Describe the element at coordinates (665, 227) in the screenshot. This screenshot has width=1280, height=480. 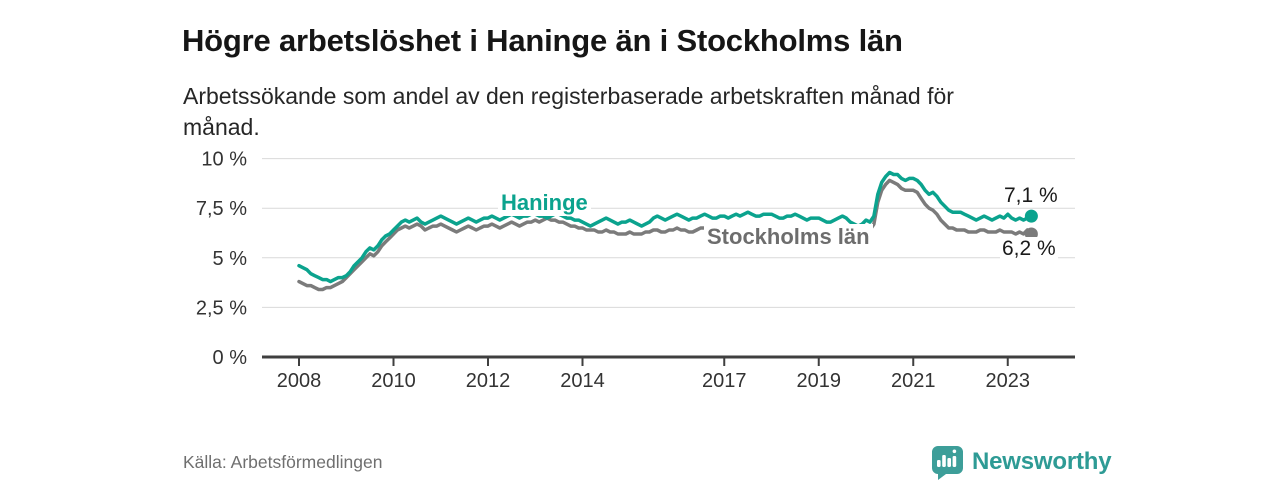
I see `line-series-haninge` at that location.